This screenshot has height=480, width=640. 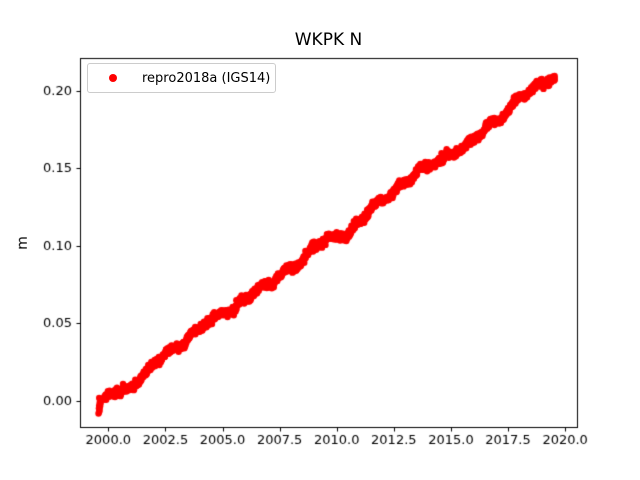 What do you see at coordinates (328, 40) in the screenshot?
I see `chart-title: WKPK N` at bounding box center [328, 40].